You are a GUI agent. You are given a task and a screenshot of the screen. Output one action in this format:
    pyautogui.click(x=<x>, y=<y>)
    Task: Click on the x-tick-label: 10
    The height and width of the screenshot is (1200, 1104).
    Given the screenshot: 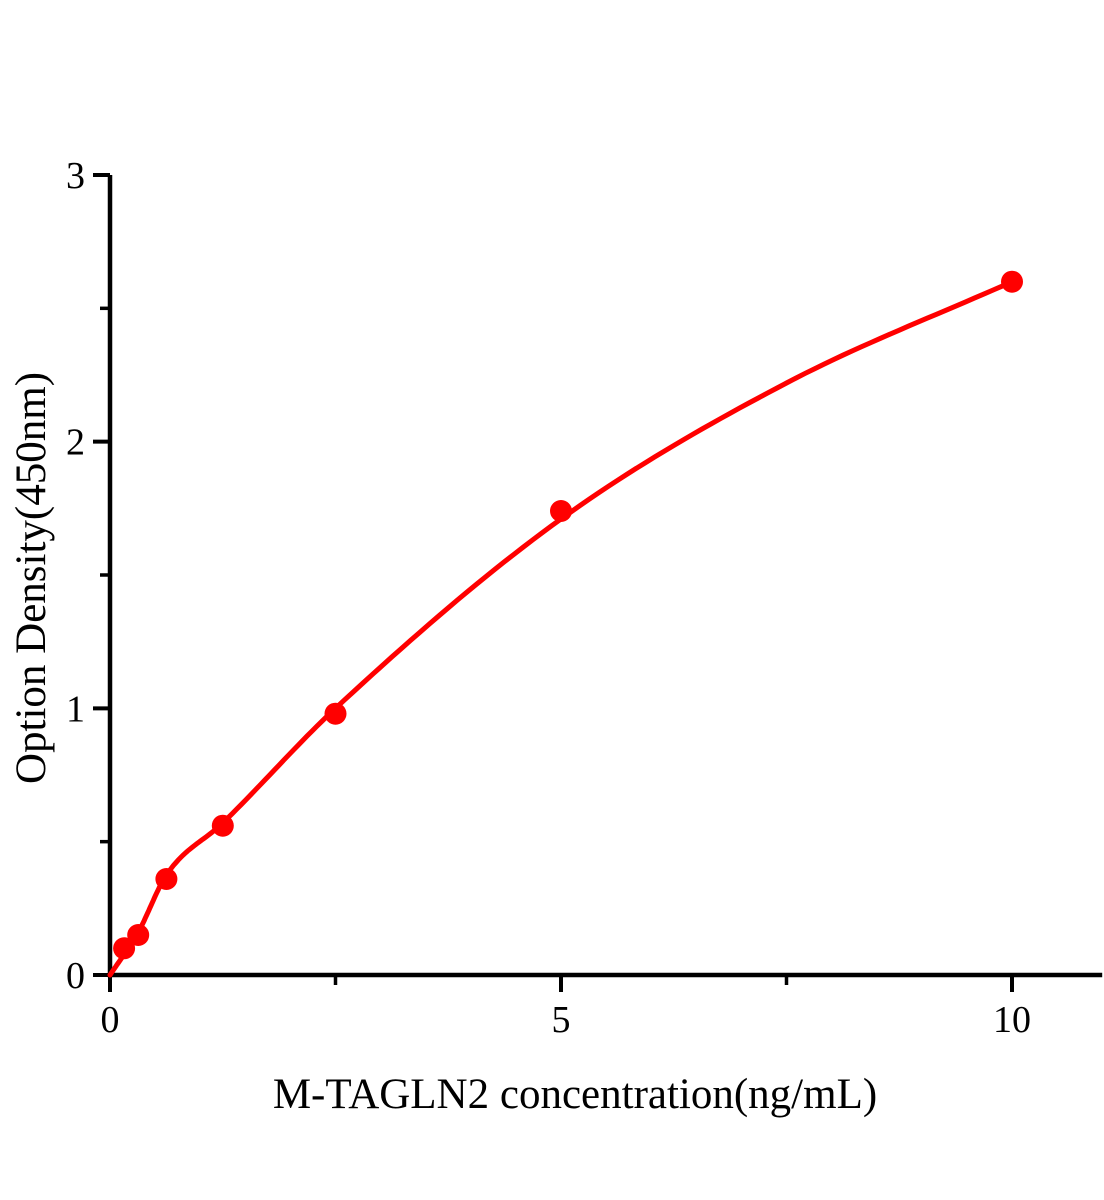 What is the action you would take?
    pyautogui.click(x=1012, y=1020)
    